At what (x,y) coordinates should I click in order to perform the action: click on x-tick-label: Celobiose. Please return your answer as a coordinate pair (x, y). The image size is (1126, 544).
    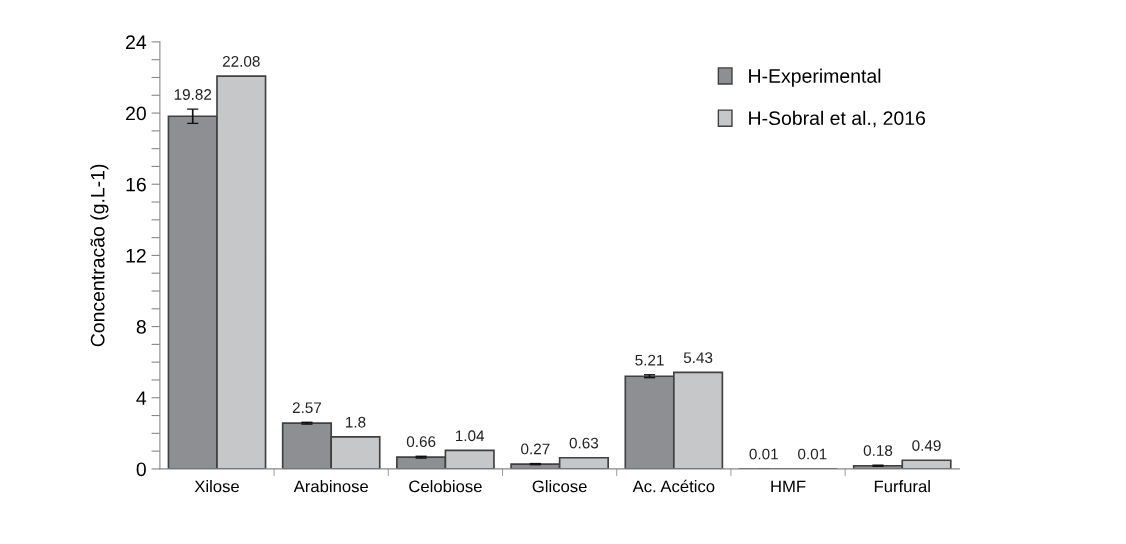
    Looking at the image, I should click on (445, 486).